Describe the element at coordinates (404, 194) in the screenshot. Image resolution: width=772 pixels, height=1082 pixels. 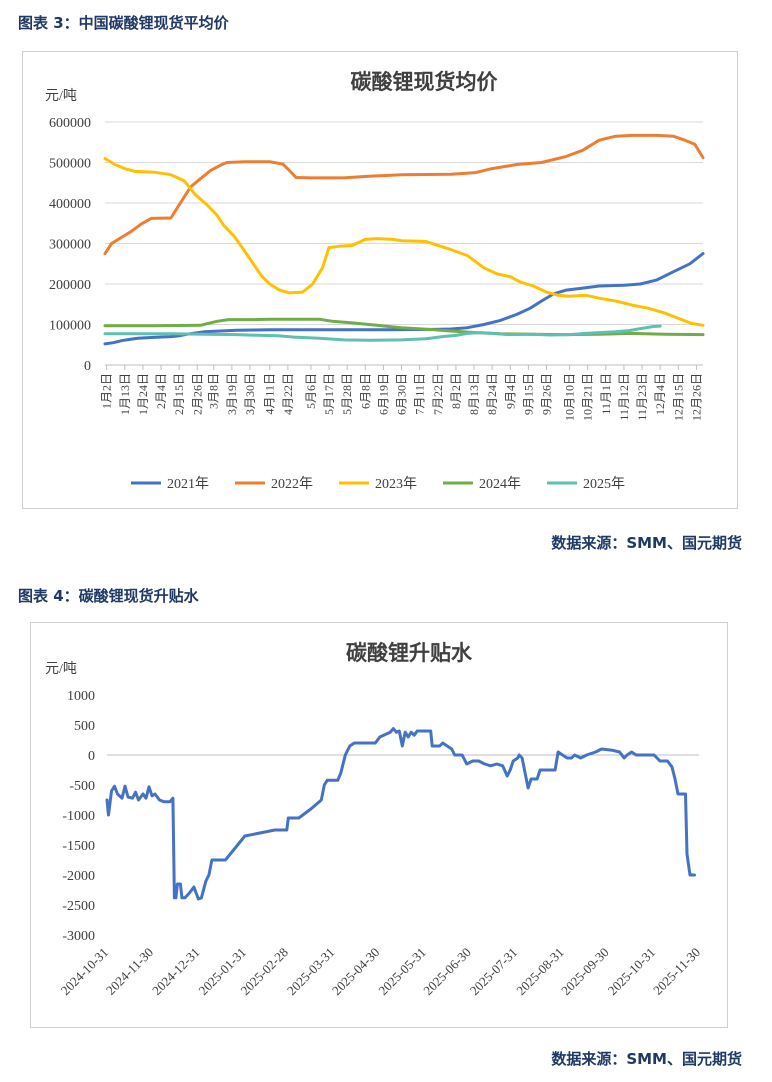
I see `series-line-2022年` at that location.